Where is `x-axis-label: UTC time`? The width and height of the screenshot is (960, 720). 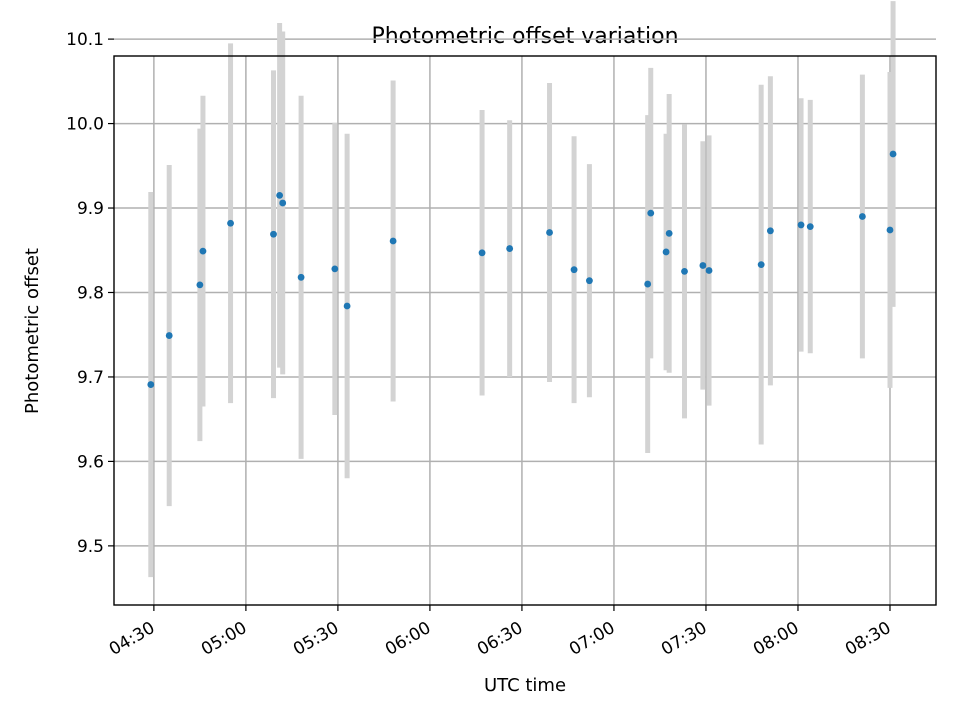
x-axis-label: UTC time is located at coordinates (525, 685).